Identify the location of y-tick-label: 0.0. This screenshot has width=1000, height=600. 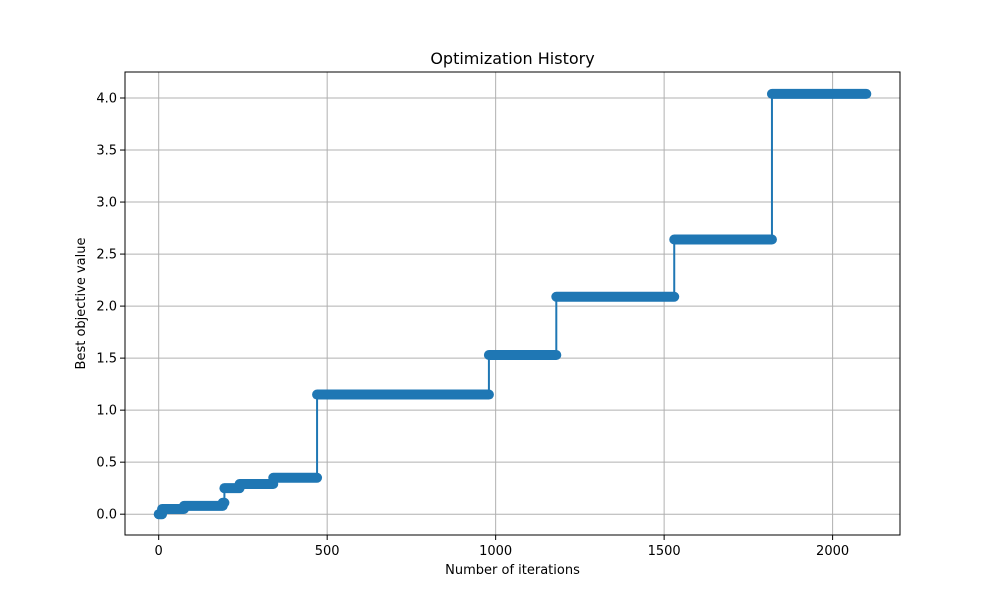
(106, 515).